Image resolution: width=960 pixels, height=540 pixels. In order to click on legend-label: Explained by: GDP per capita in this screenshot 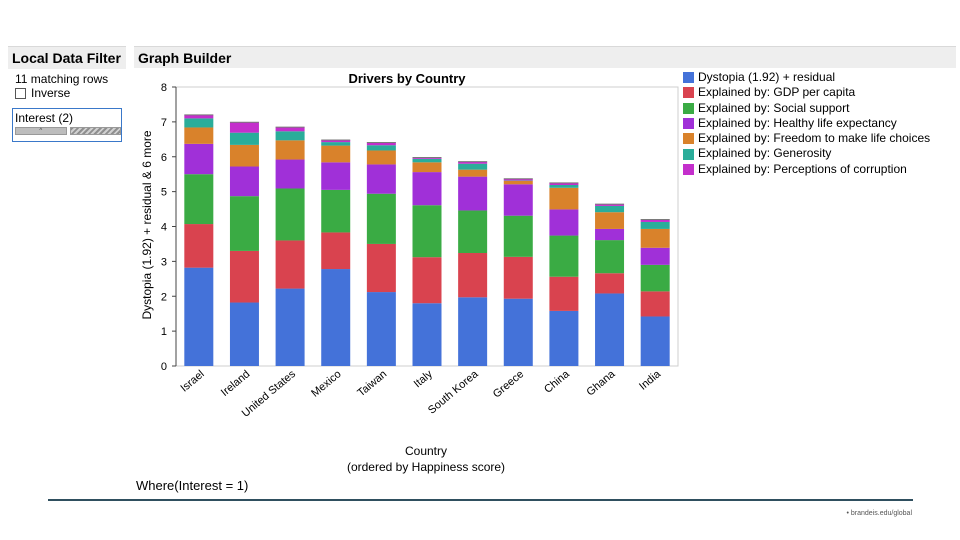, I will do `click(777, 92)`.